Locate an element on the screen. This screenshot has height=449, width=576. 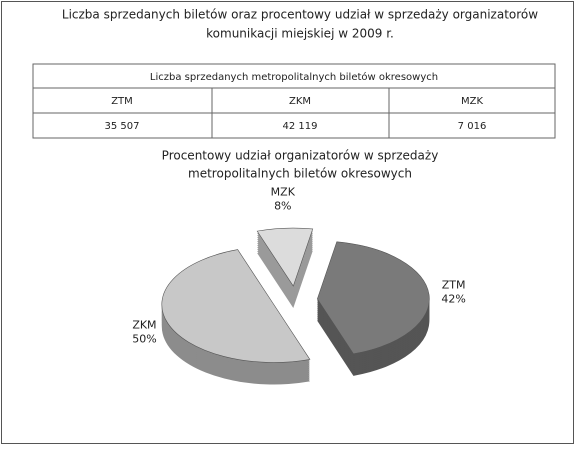
slice-value-label: 42% is located at coordinates (453, 298).